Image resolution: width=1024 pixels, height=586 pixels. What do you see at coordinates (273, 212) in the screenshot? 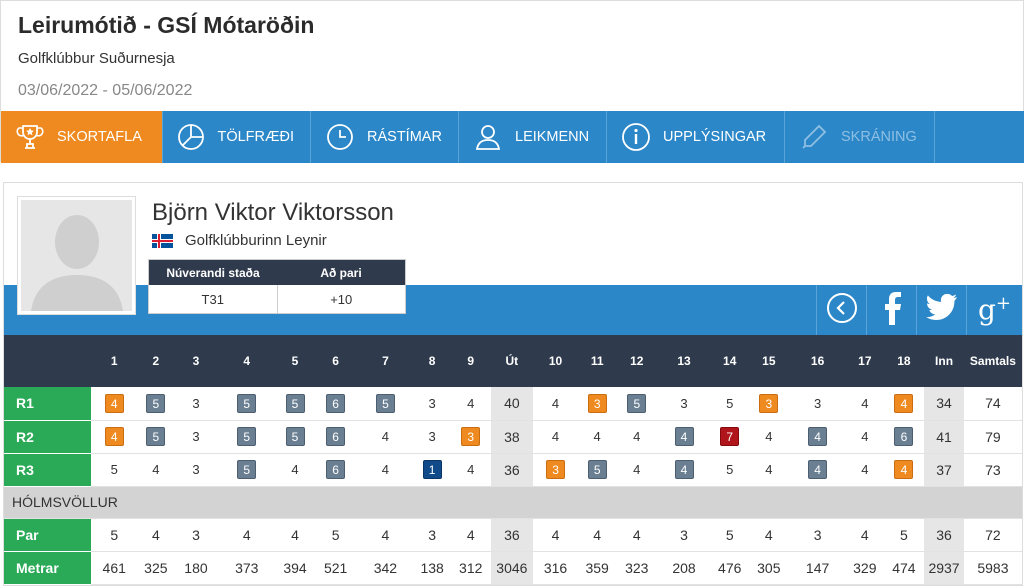
I see `player-name: Björn Viktor Viktorsson` at bounding box center [273, 212].